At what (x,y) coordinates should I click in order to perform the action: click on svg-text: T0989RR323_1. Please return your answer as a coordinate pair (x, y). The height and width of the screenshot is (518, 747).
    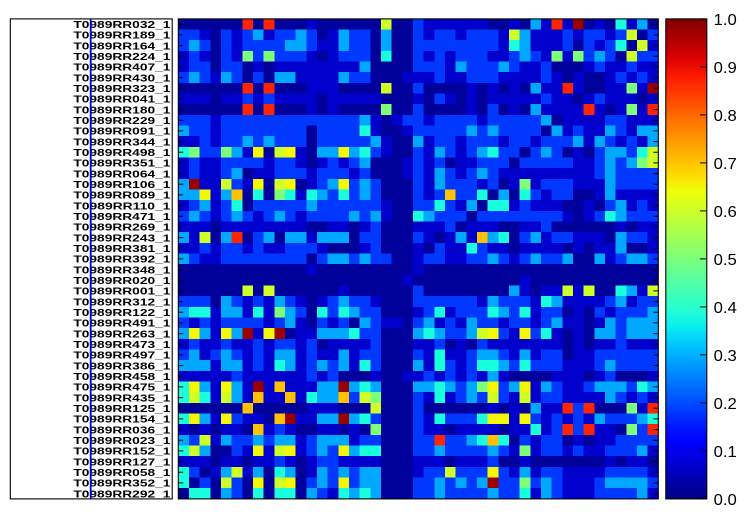
    Looking at the image, I should click on (121, 89).